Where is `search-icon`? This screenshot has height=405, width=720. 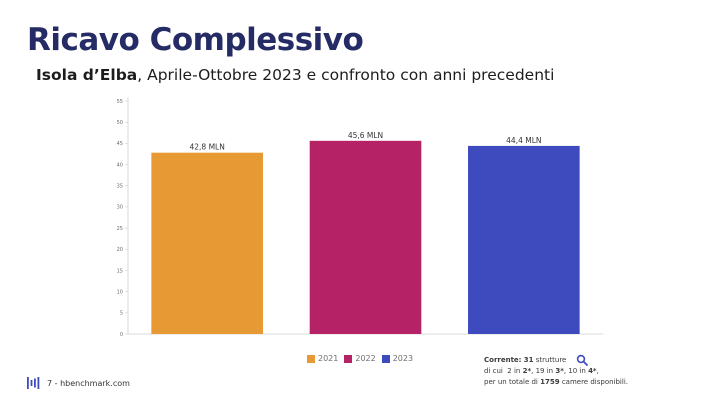
search-icon is located at coordinates (582, 360).